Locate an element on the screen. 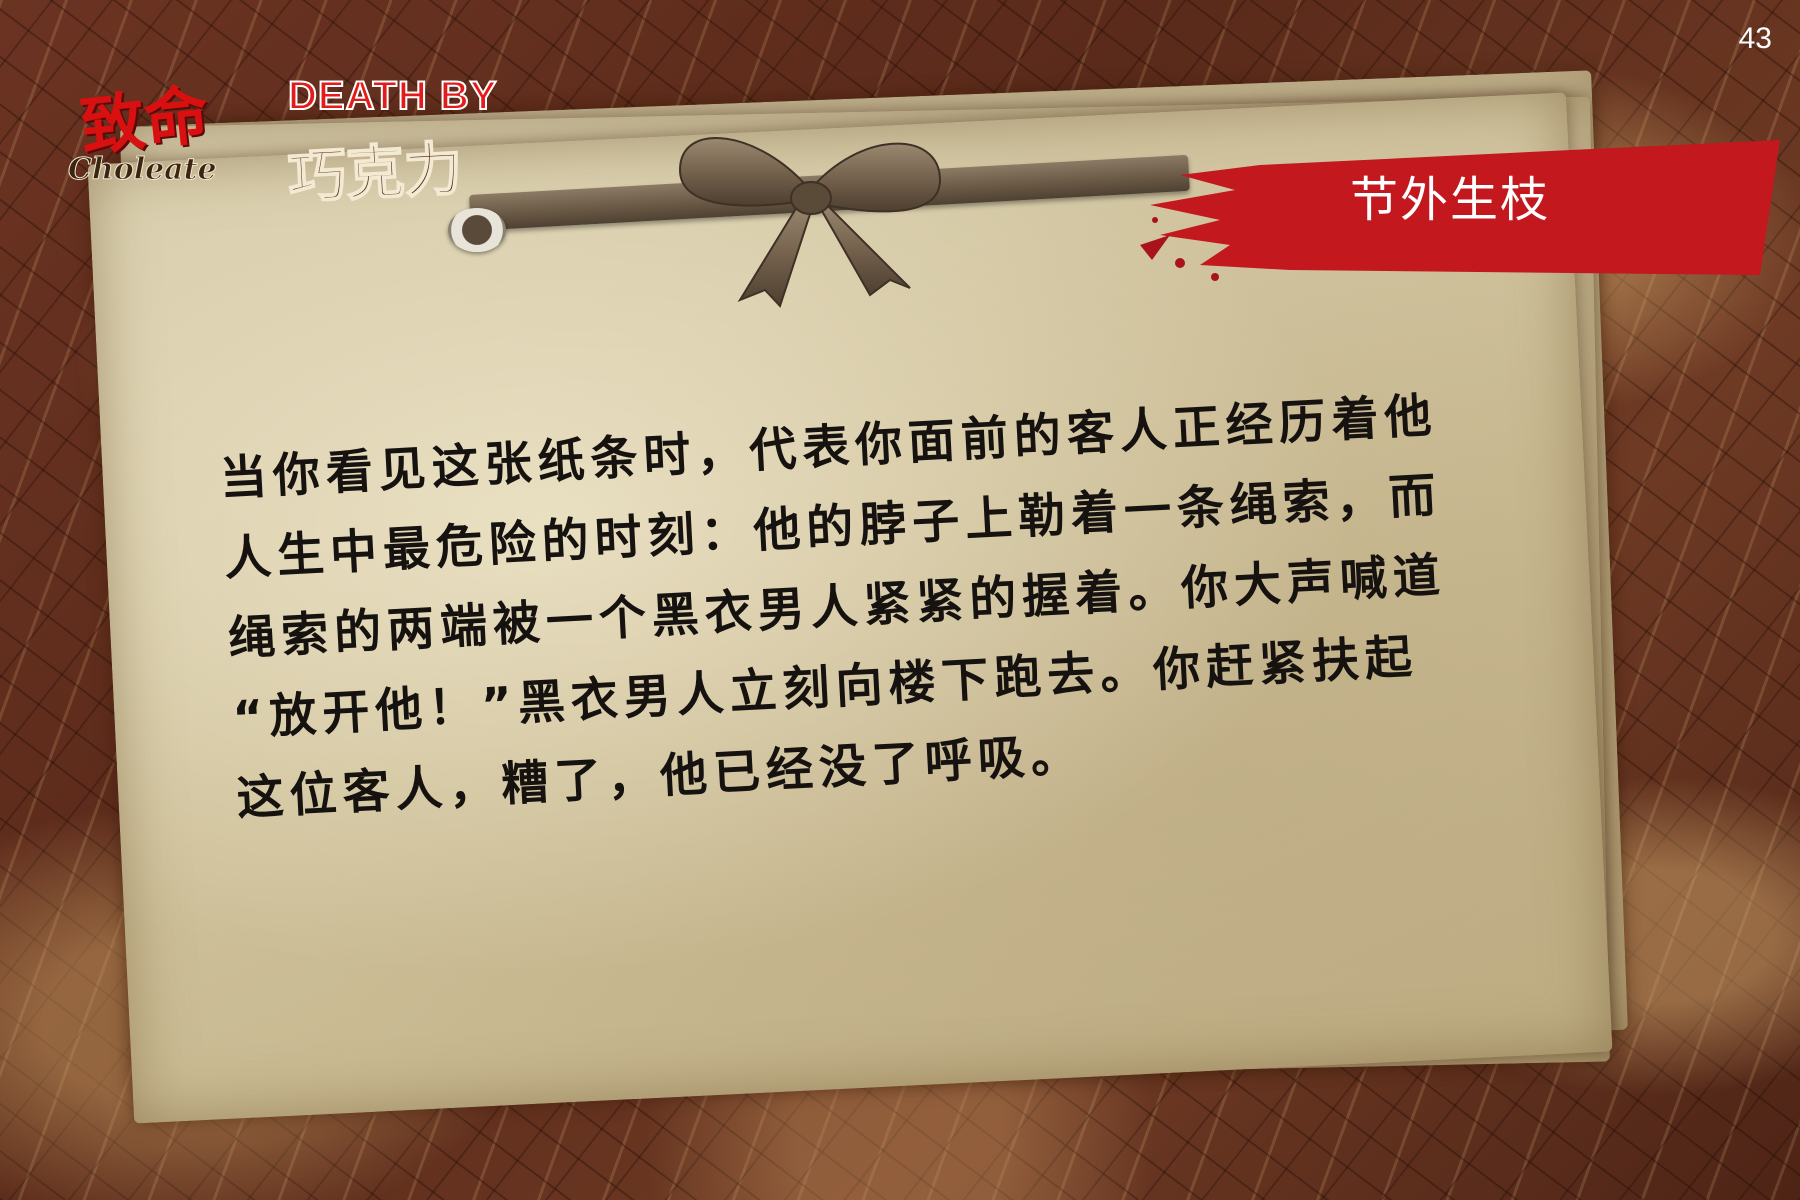 The width and height of the screenshot is (1800, 1200). logo-chocolate-text: Choleate is located at coordinates (143, 170).